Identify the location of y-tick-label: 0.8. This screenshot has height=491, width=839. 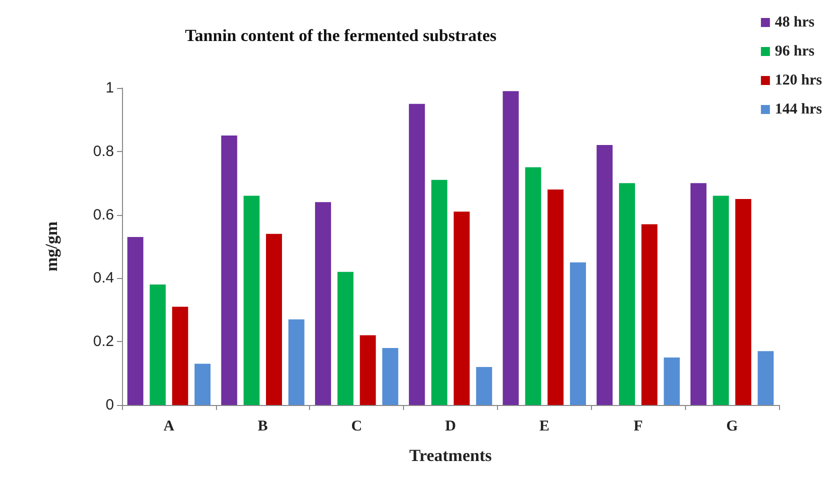
(103, 151).